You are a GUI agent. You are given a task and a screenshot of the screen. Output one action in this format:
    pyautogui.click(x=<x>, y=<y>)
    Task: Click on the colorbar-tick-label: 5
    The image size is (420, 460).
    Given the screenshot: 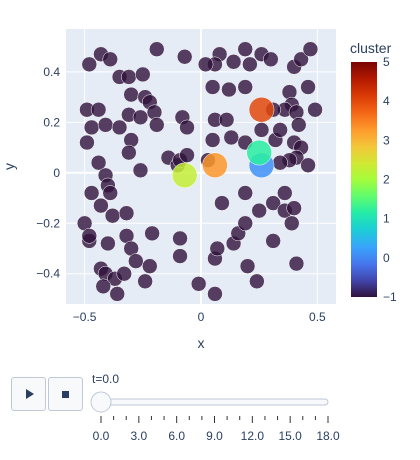 What is the action you would take?
    pyautogui.click(x=386, y=62)
    